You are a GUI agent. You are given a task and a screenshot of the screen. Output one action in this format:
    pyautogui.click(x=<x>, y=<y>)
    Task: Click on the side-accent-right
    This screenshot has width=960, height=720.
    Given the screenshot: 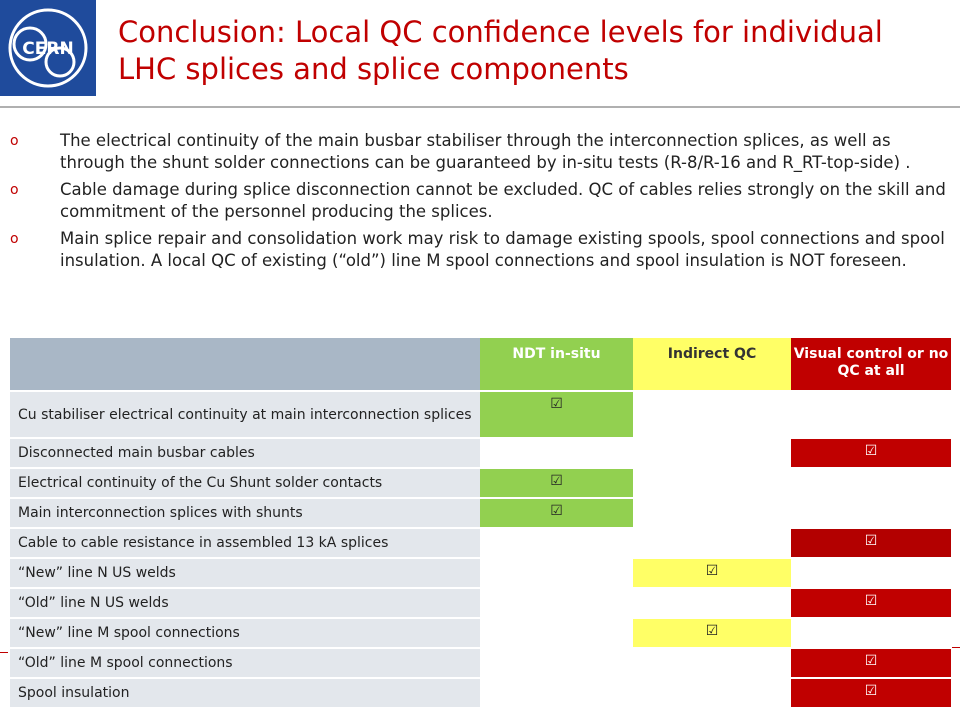 What is the action you would take?
    pyautogui.click(x=956, y=647)
    